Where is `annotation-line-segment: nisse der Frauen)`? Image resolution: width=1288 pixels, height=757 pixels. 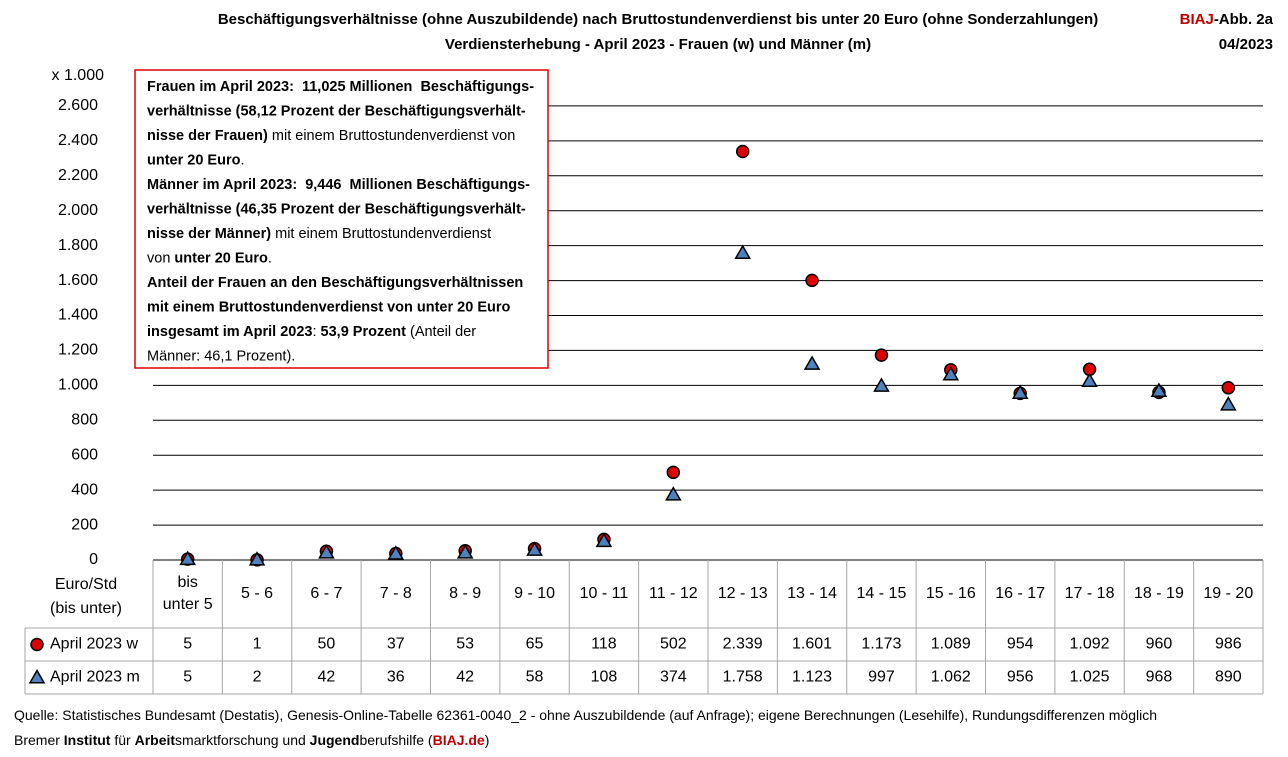 annotation-line-segment: nisse der Frauen) is located at coordinates (207, 136).